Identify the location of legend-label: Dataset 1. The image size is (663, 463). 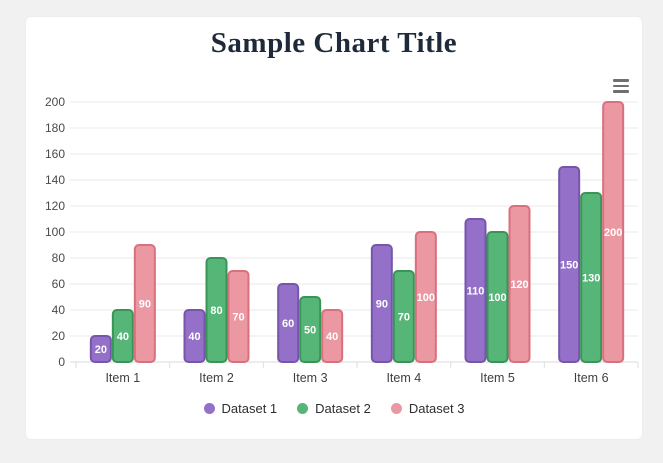
(249, 408).